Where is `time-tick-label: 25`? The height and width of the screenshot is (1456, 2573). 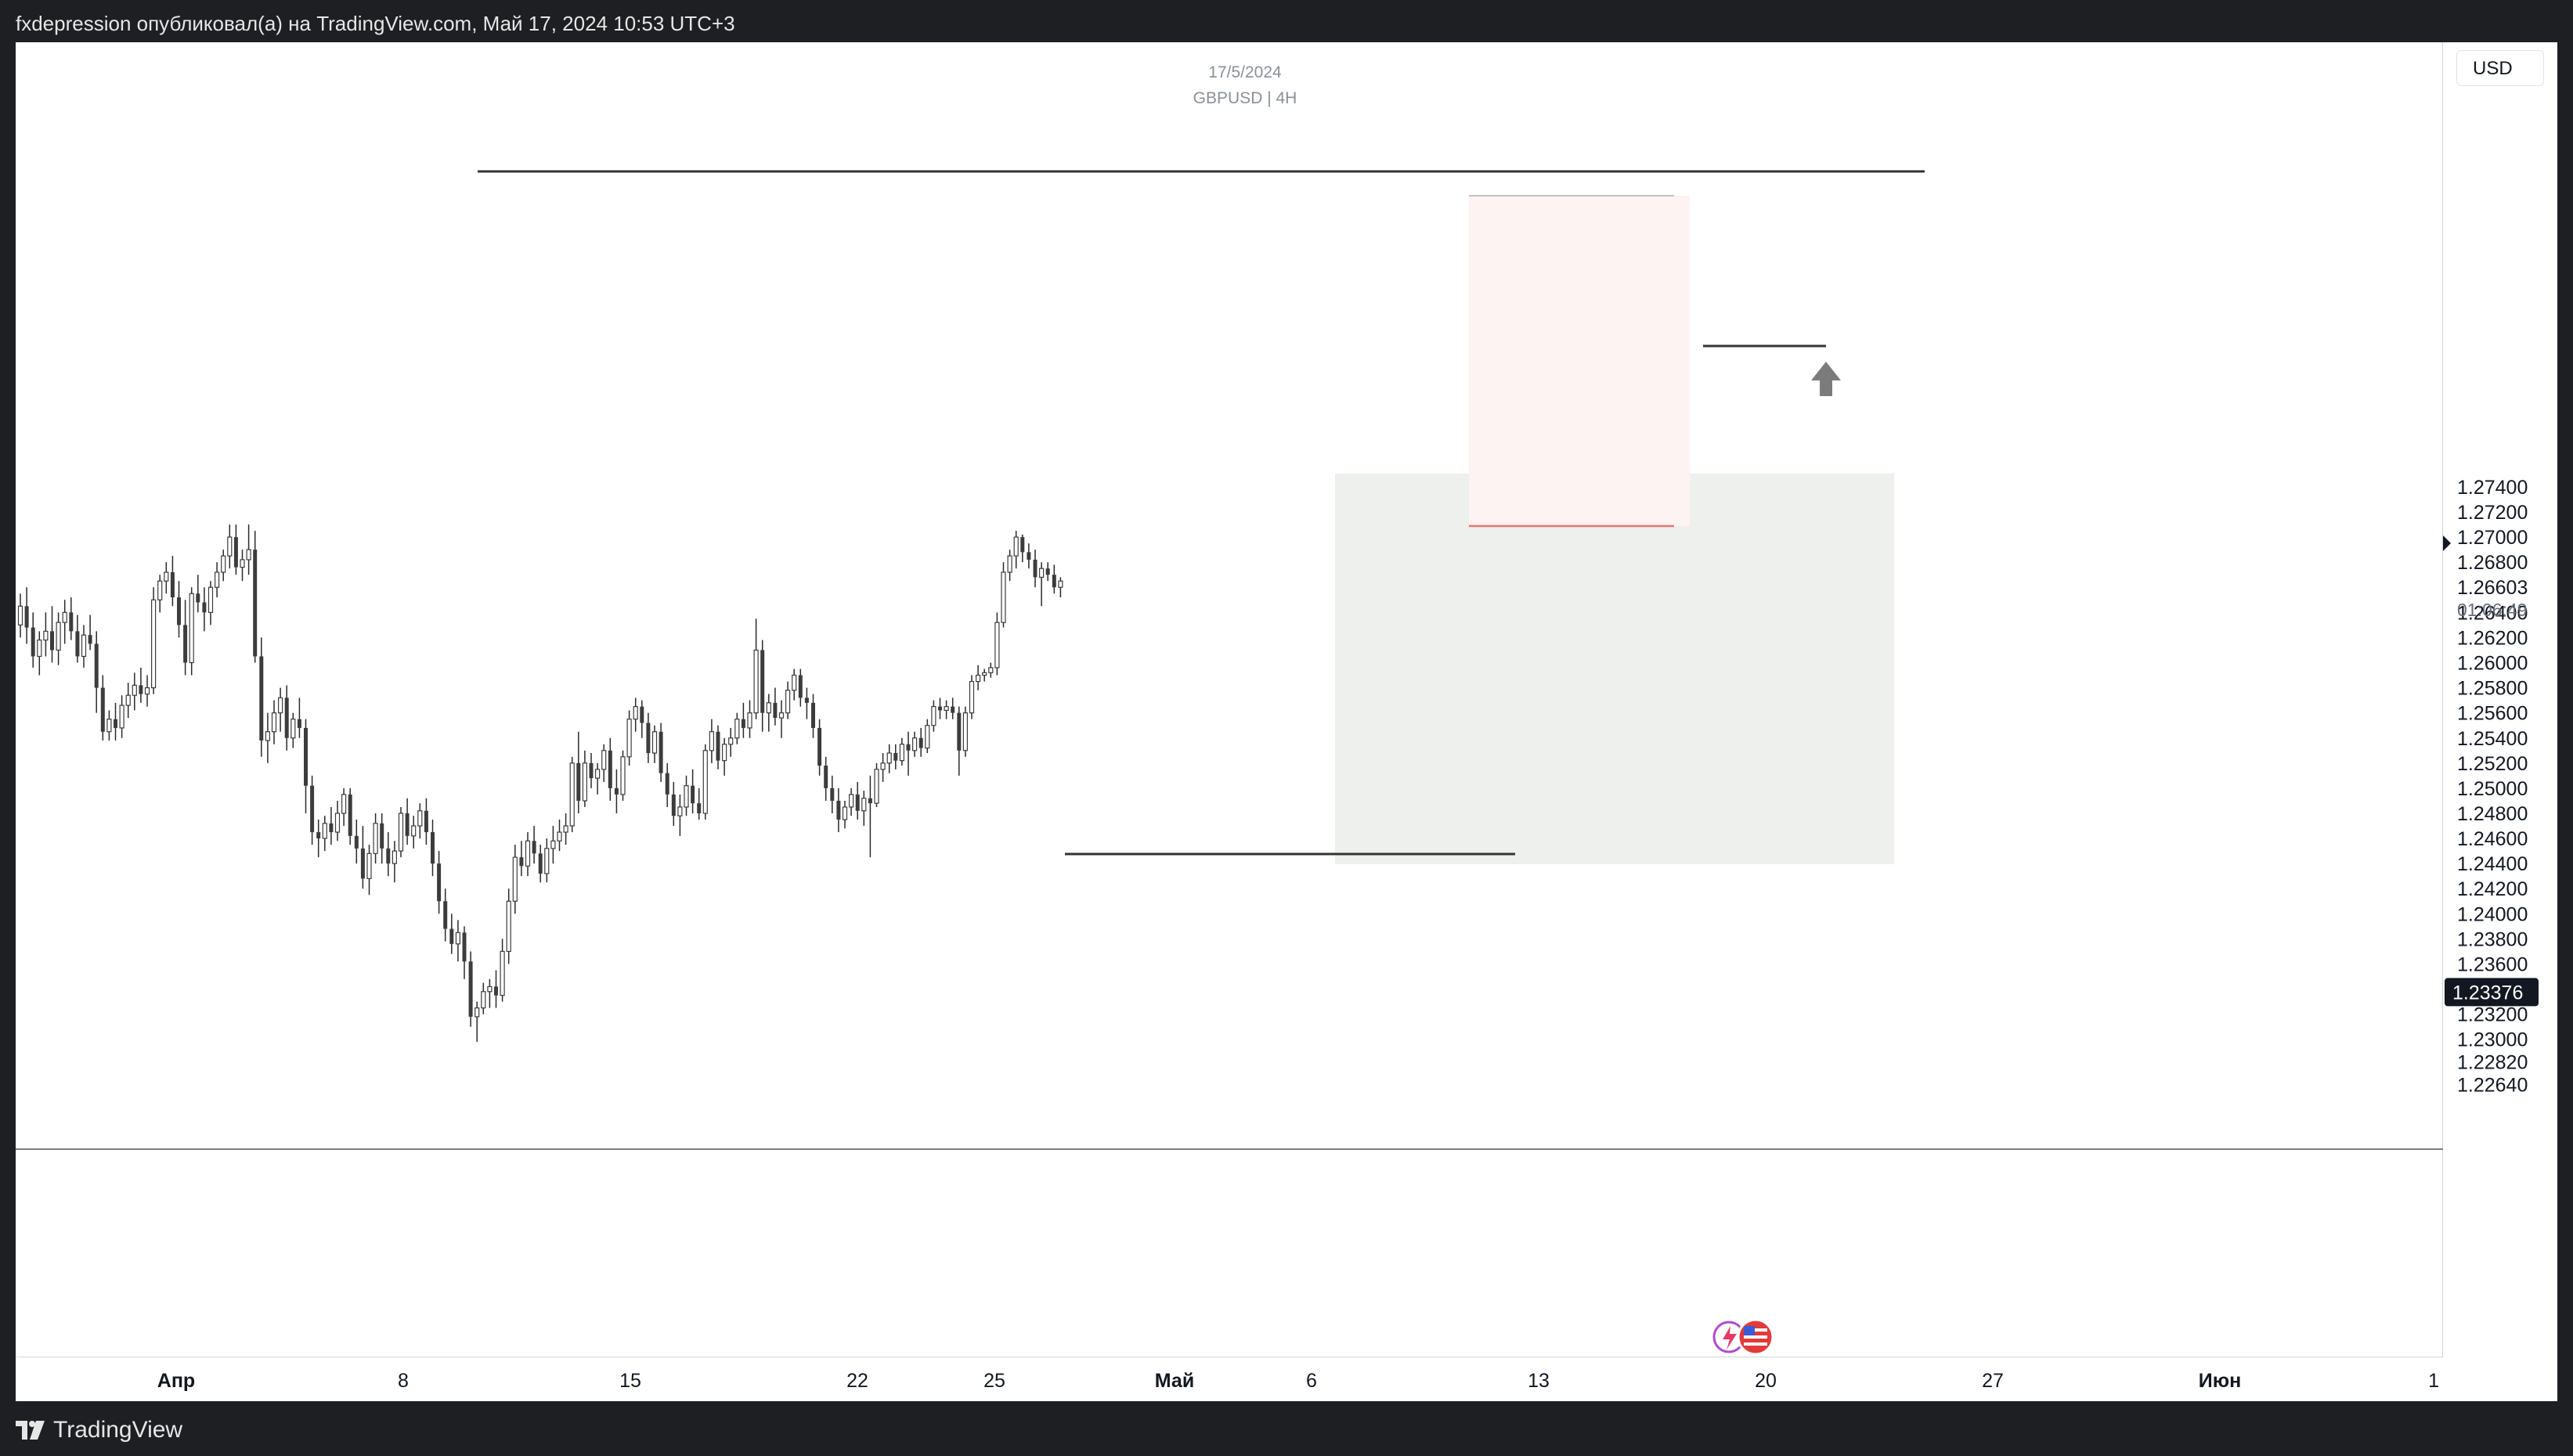 time-tick-label: 25 is located at coordinates (994, 1381).